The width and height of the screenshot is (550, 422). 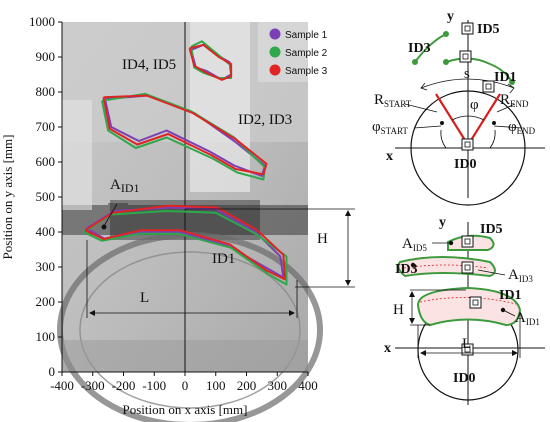 What do you see at coordinates (52, 371) in the screenshot?
I see `y-tick-label: 0` at bounding box center [52, 371].